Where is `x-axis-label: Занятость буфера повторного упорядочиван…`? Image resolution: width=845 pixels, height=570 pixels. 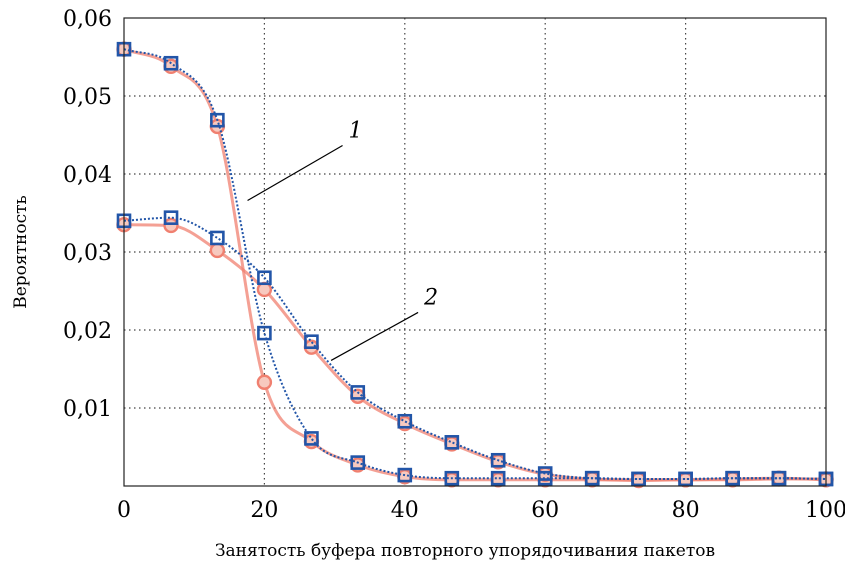
x-axis-label: Занятость буфера повторного упорядочиван… is located at coordinates (465, 551).